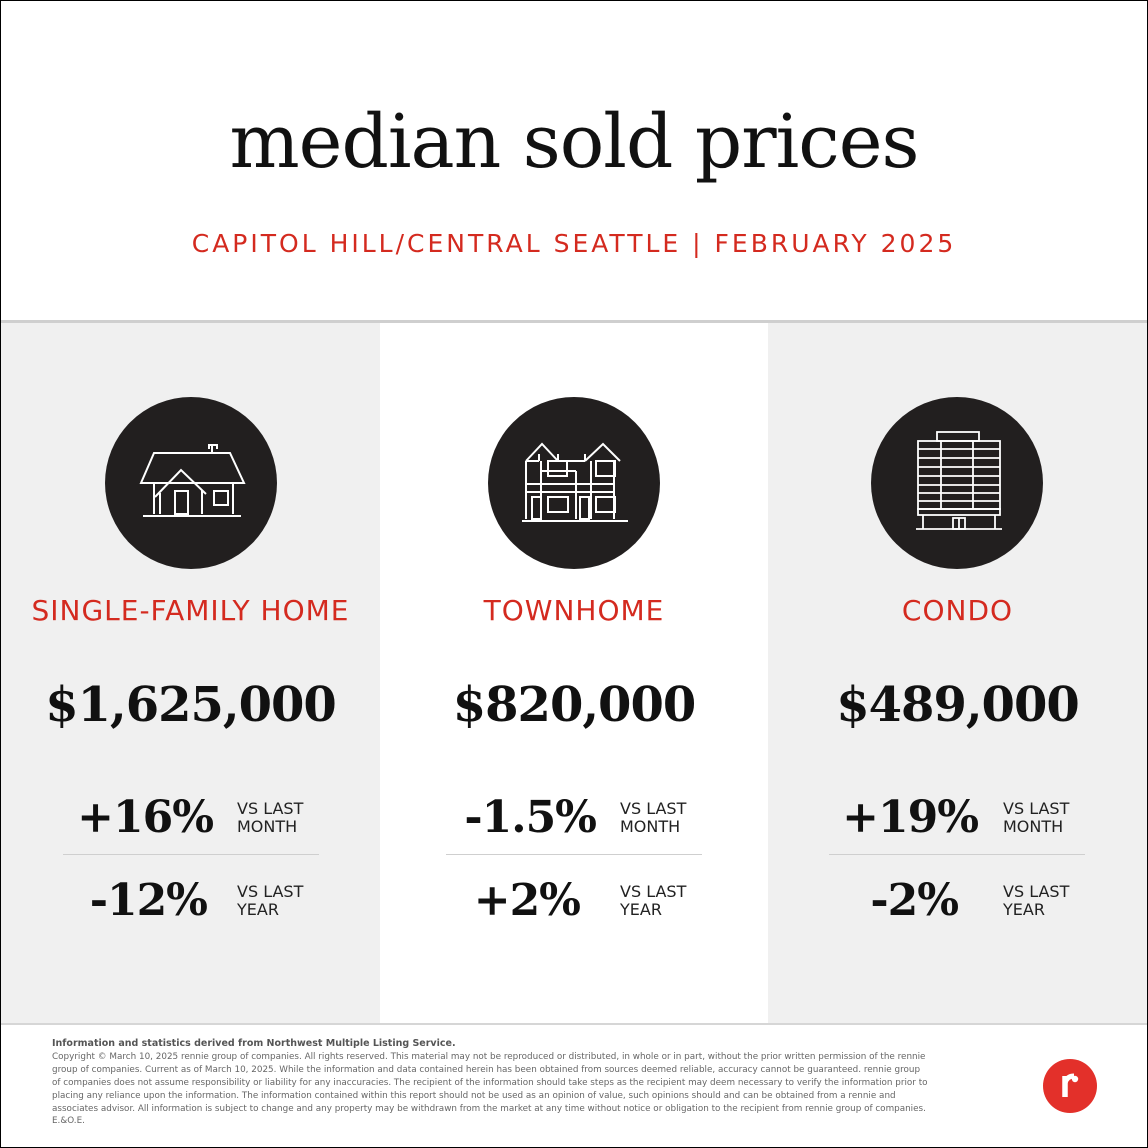 Image resolution: width=1148 pixels, height=1148 pixels. I want to click on page-title: median sold prices, so click(574, 142).